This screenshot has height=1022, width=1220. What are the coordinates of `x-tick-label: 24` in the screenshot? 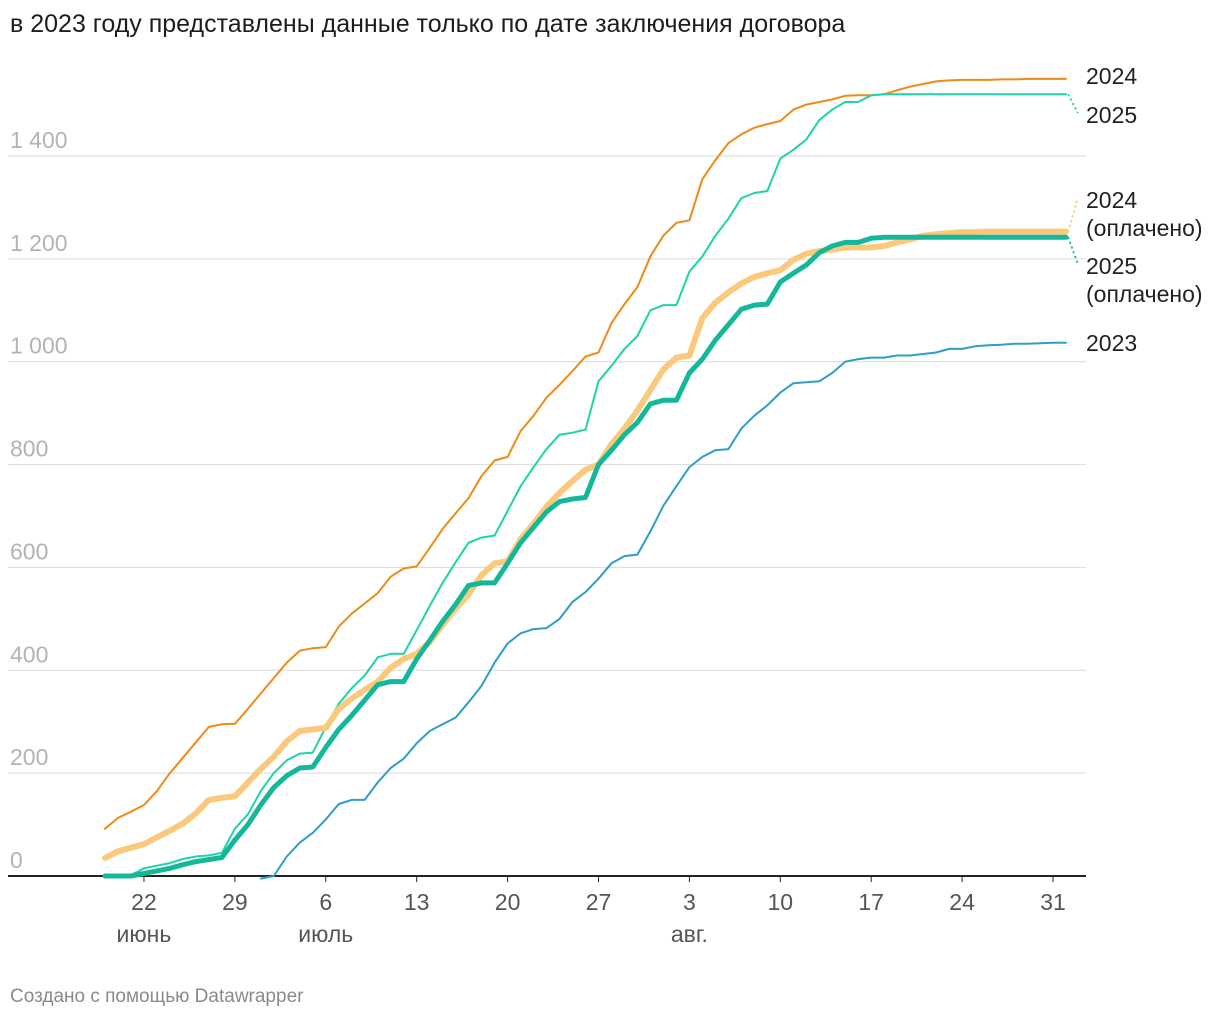 It's located at (962, 902).